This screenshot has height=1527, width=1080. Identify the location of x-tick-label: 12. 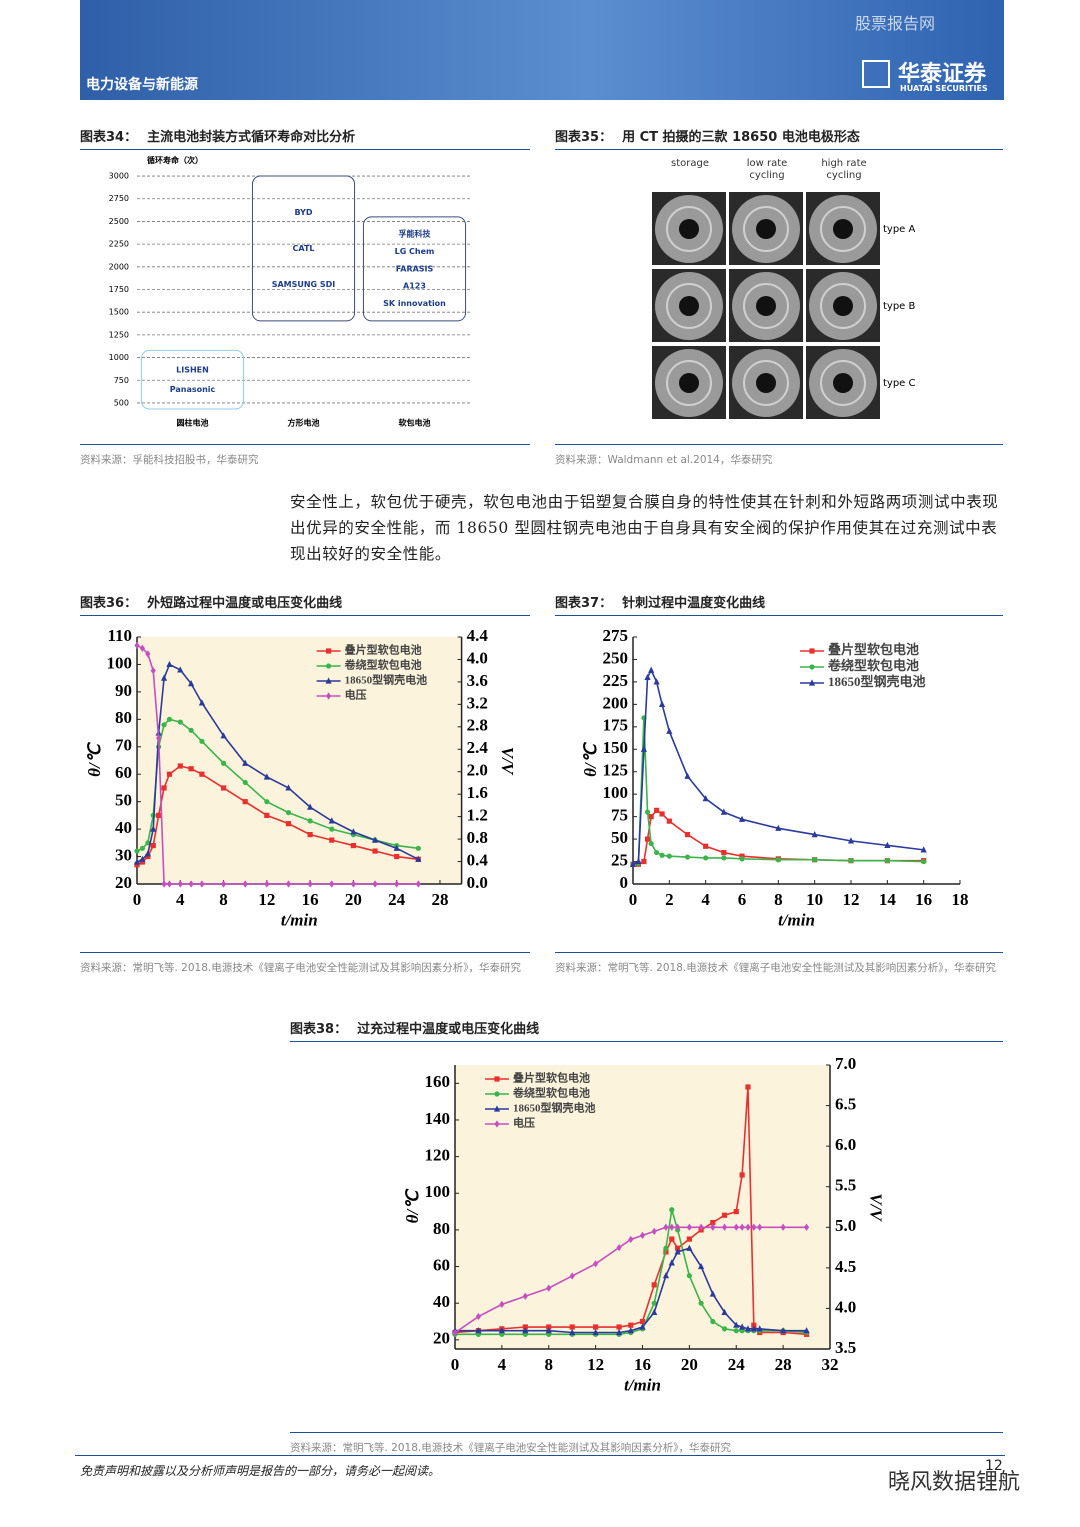
(595, 1364).